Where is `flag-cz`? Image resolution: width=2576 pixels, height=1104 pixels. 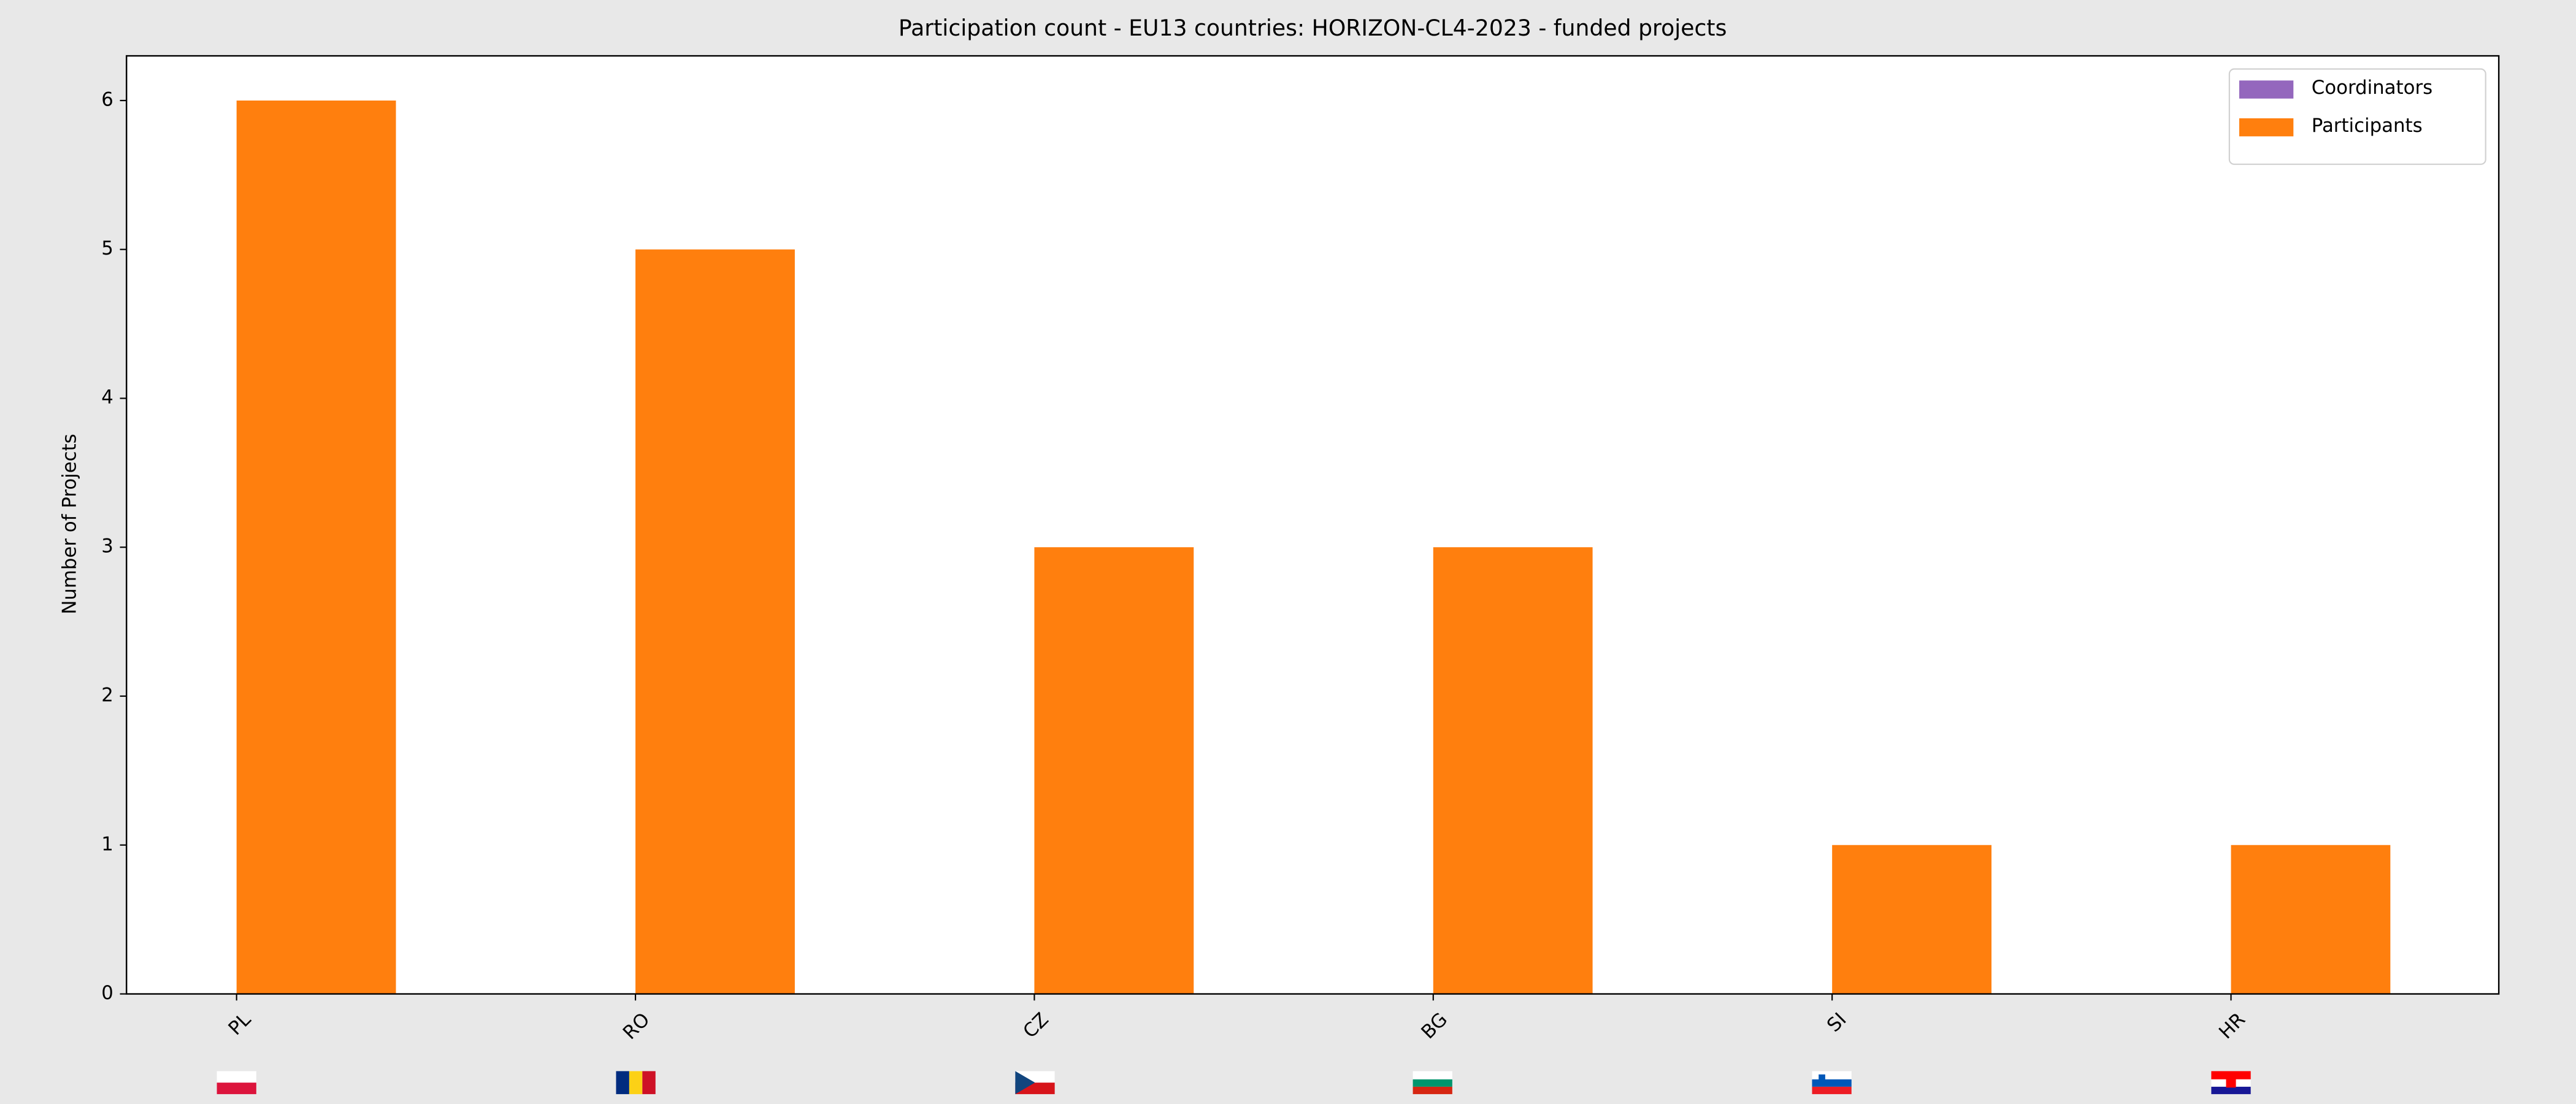
flag-cz is located at coordinates (1035, 1082).